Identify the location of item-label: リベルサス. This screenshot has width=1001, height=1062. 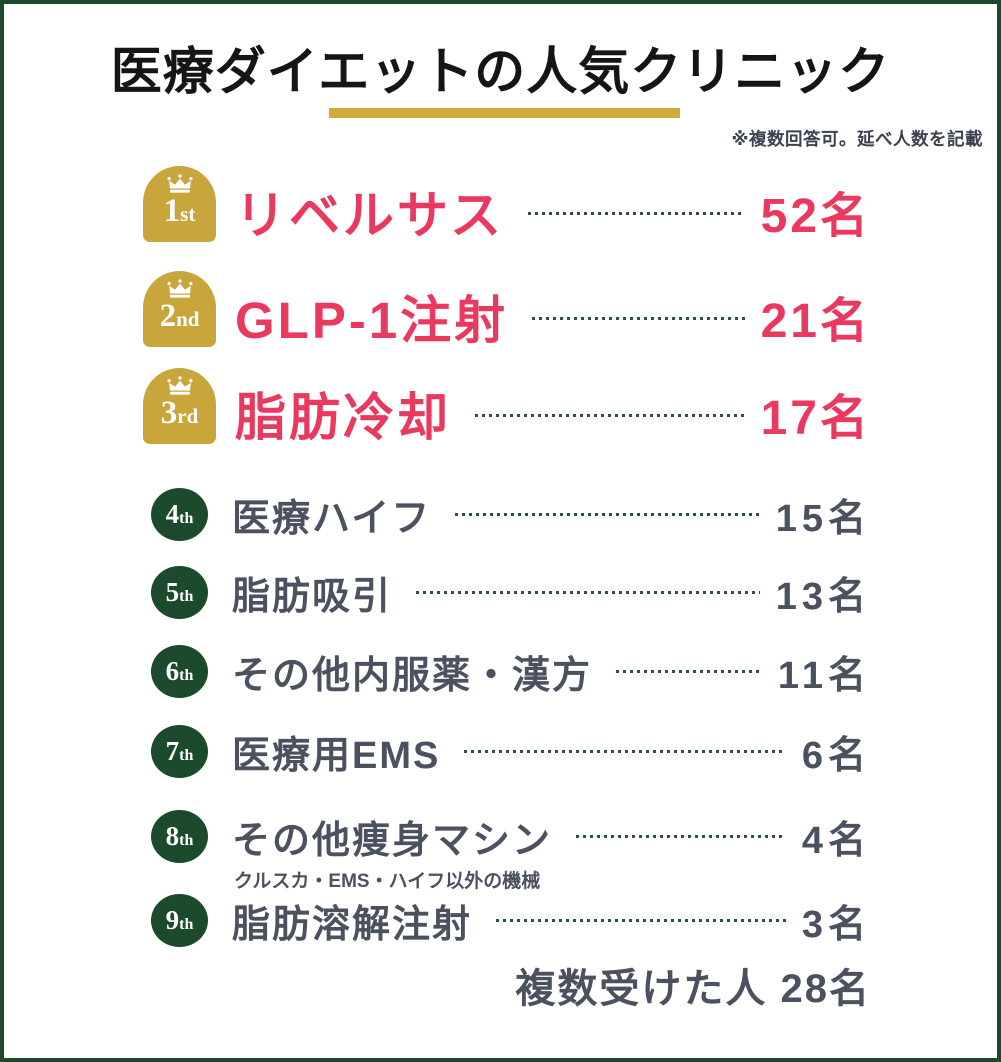
(369, 215).